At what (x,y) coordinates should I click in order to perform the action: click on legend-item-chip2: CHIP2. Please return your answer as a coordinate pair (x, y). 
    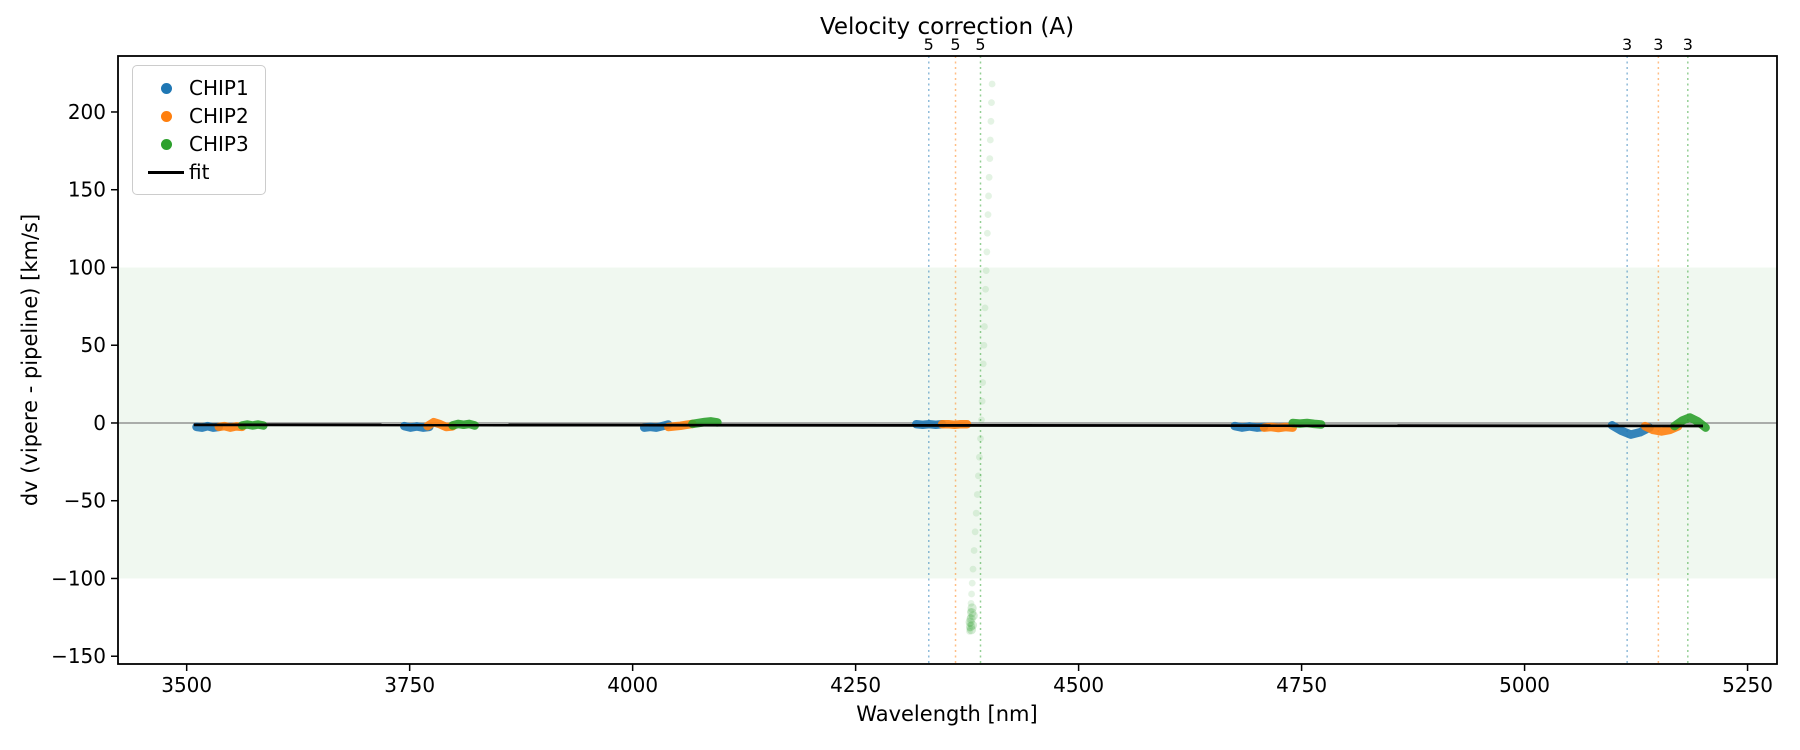
    Looking at the image, I should click on (196, 116).